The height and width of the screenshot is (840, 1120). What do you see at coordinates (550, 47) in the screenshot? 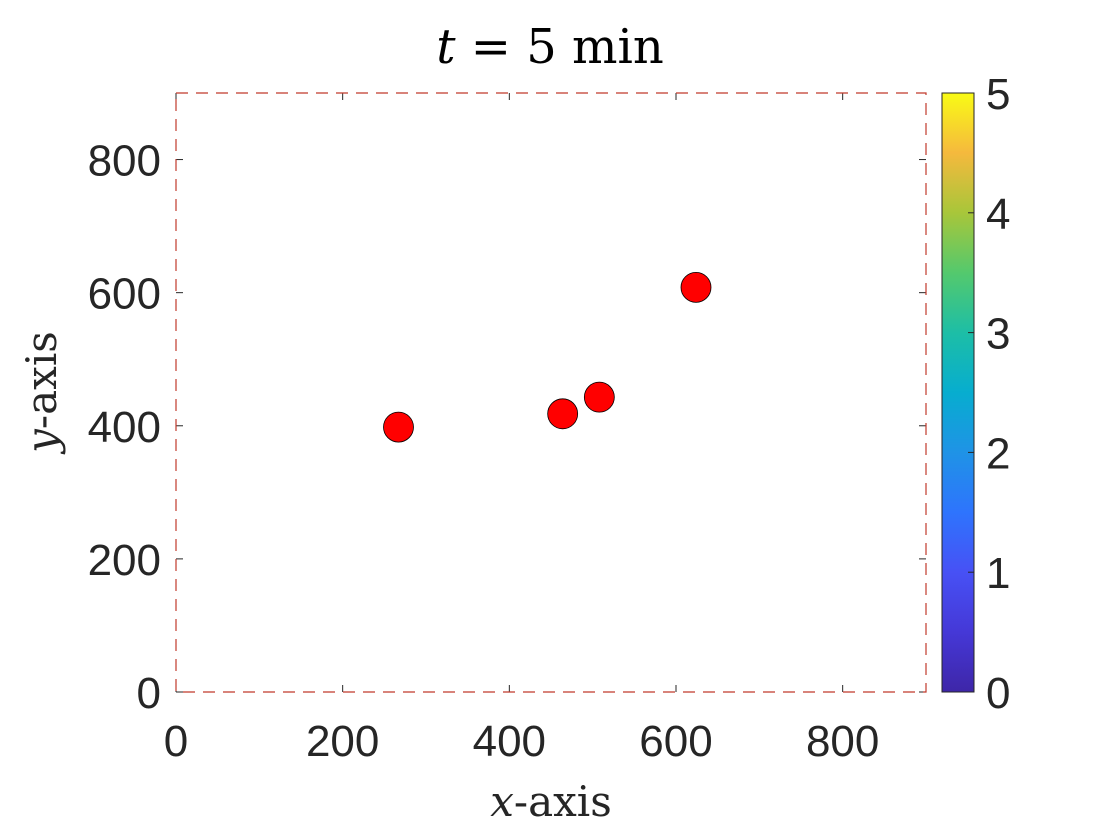
I see `chart-title: t = 5 min` at bounding box center [550, 47].